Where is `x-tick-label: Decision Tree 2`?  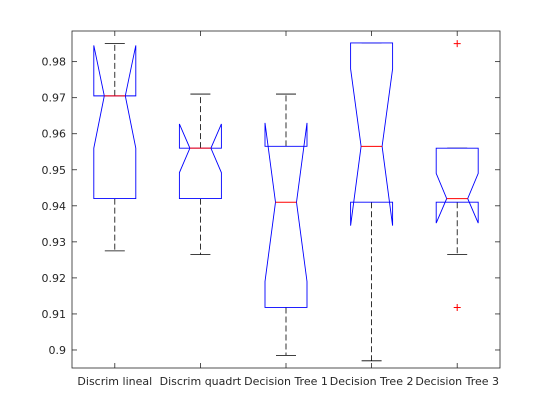
x-tick-label: Decision Tree 2 is located at coordinates (372, 381).